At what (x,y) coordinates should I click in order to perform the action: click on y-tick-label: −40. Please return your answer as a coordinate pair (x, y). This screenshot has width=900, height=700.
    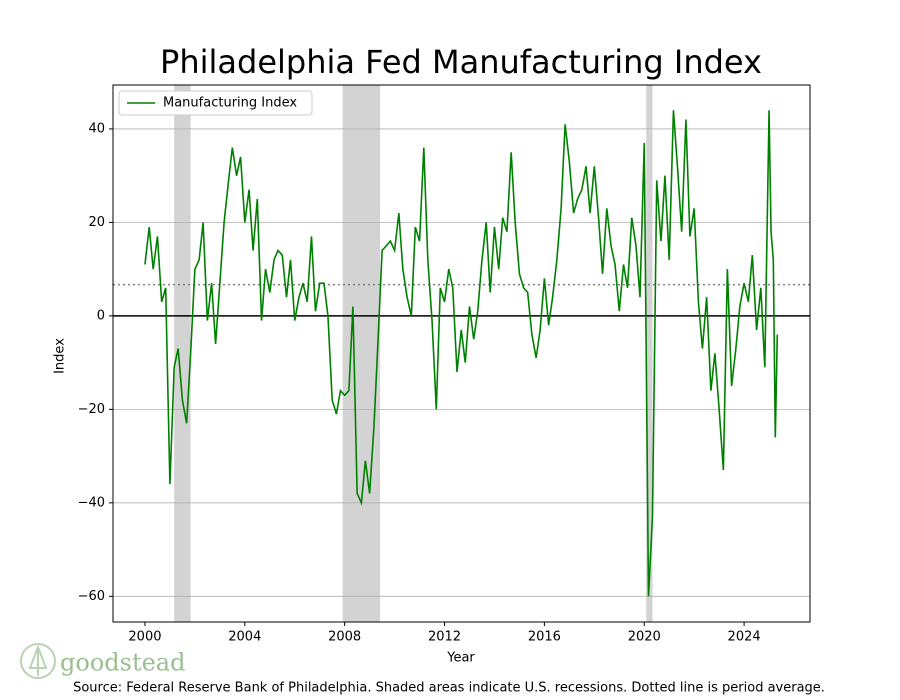
    Looking at the image, I should click on (91, 502).